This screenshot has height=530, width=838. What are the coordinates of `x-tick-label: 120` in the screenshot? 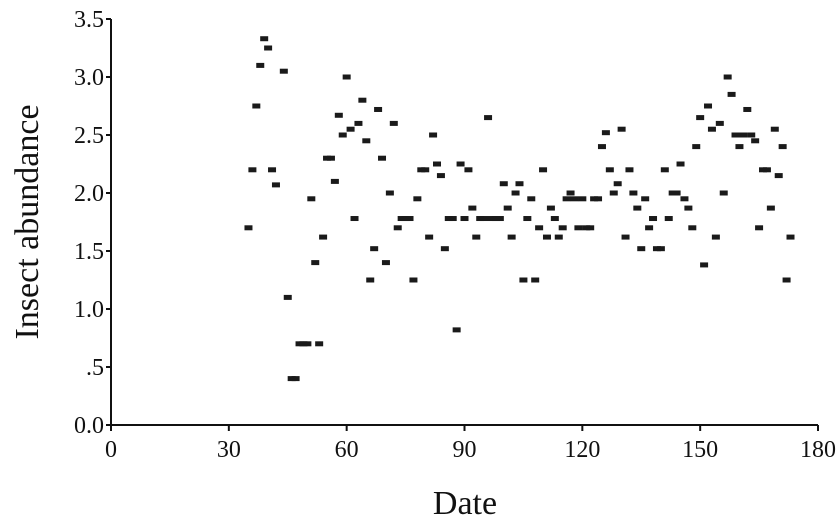 It's located at (582, 450).